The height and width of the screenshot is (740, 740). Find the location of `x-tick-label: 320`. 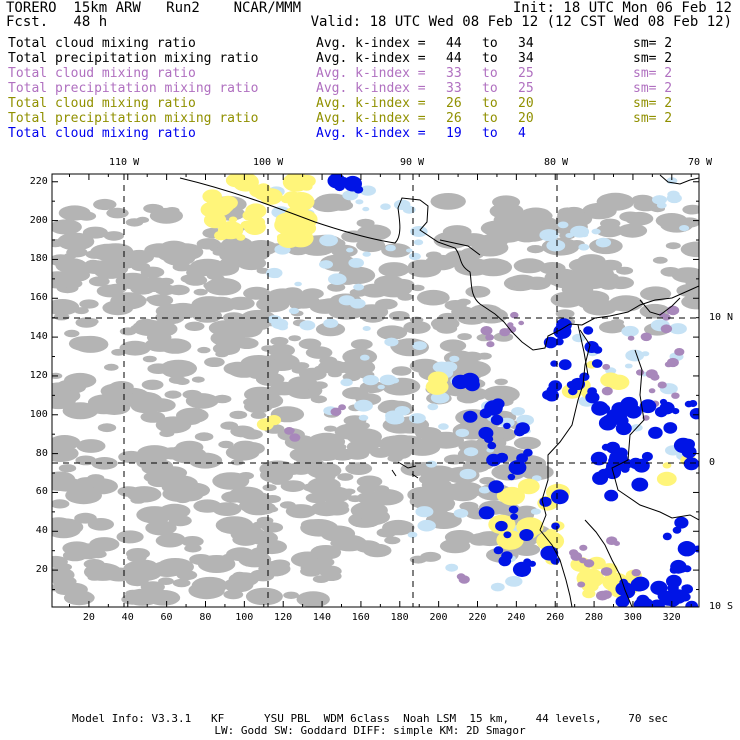

x-tick-label: 320 is located at coordinates (671, 617).